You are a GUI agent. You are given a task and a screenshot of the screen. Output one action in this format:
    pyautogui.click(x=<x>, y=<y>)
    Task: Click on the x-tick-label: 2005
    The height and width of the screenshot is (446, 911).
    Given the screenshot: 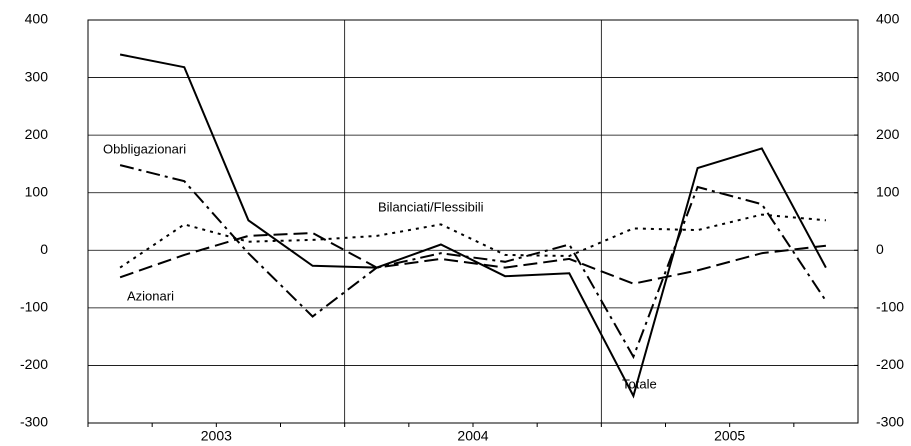 What is the action you would take?
    pyautogui.click(x=729, y=436)
    